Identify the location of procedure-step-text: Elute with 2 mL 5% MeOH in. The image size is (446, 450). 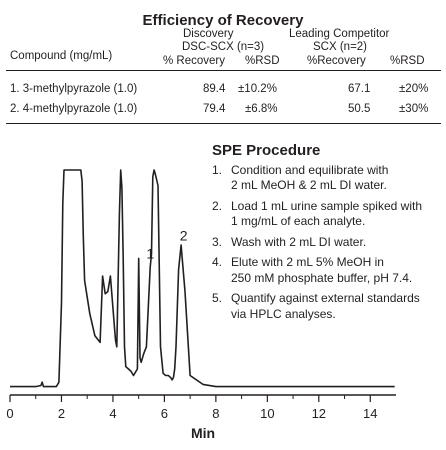
(307, 262).